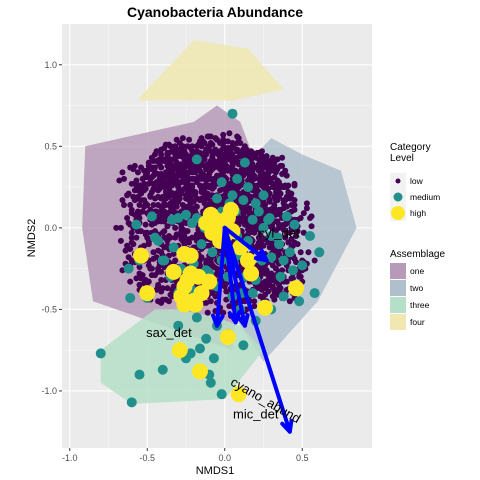 This screenshot has width=480, height=480. Describe the element at coordinates (417, 181) in the screenshot. I see `legend-label: low` at that location.